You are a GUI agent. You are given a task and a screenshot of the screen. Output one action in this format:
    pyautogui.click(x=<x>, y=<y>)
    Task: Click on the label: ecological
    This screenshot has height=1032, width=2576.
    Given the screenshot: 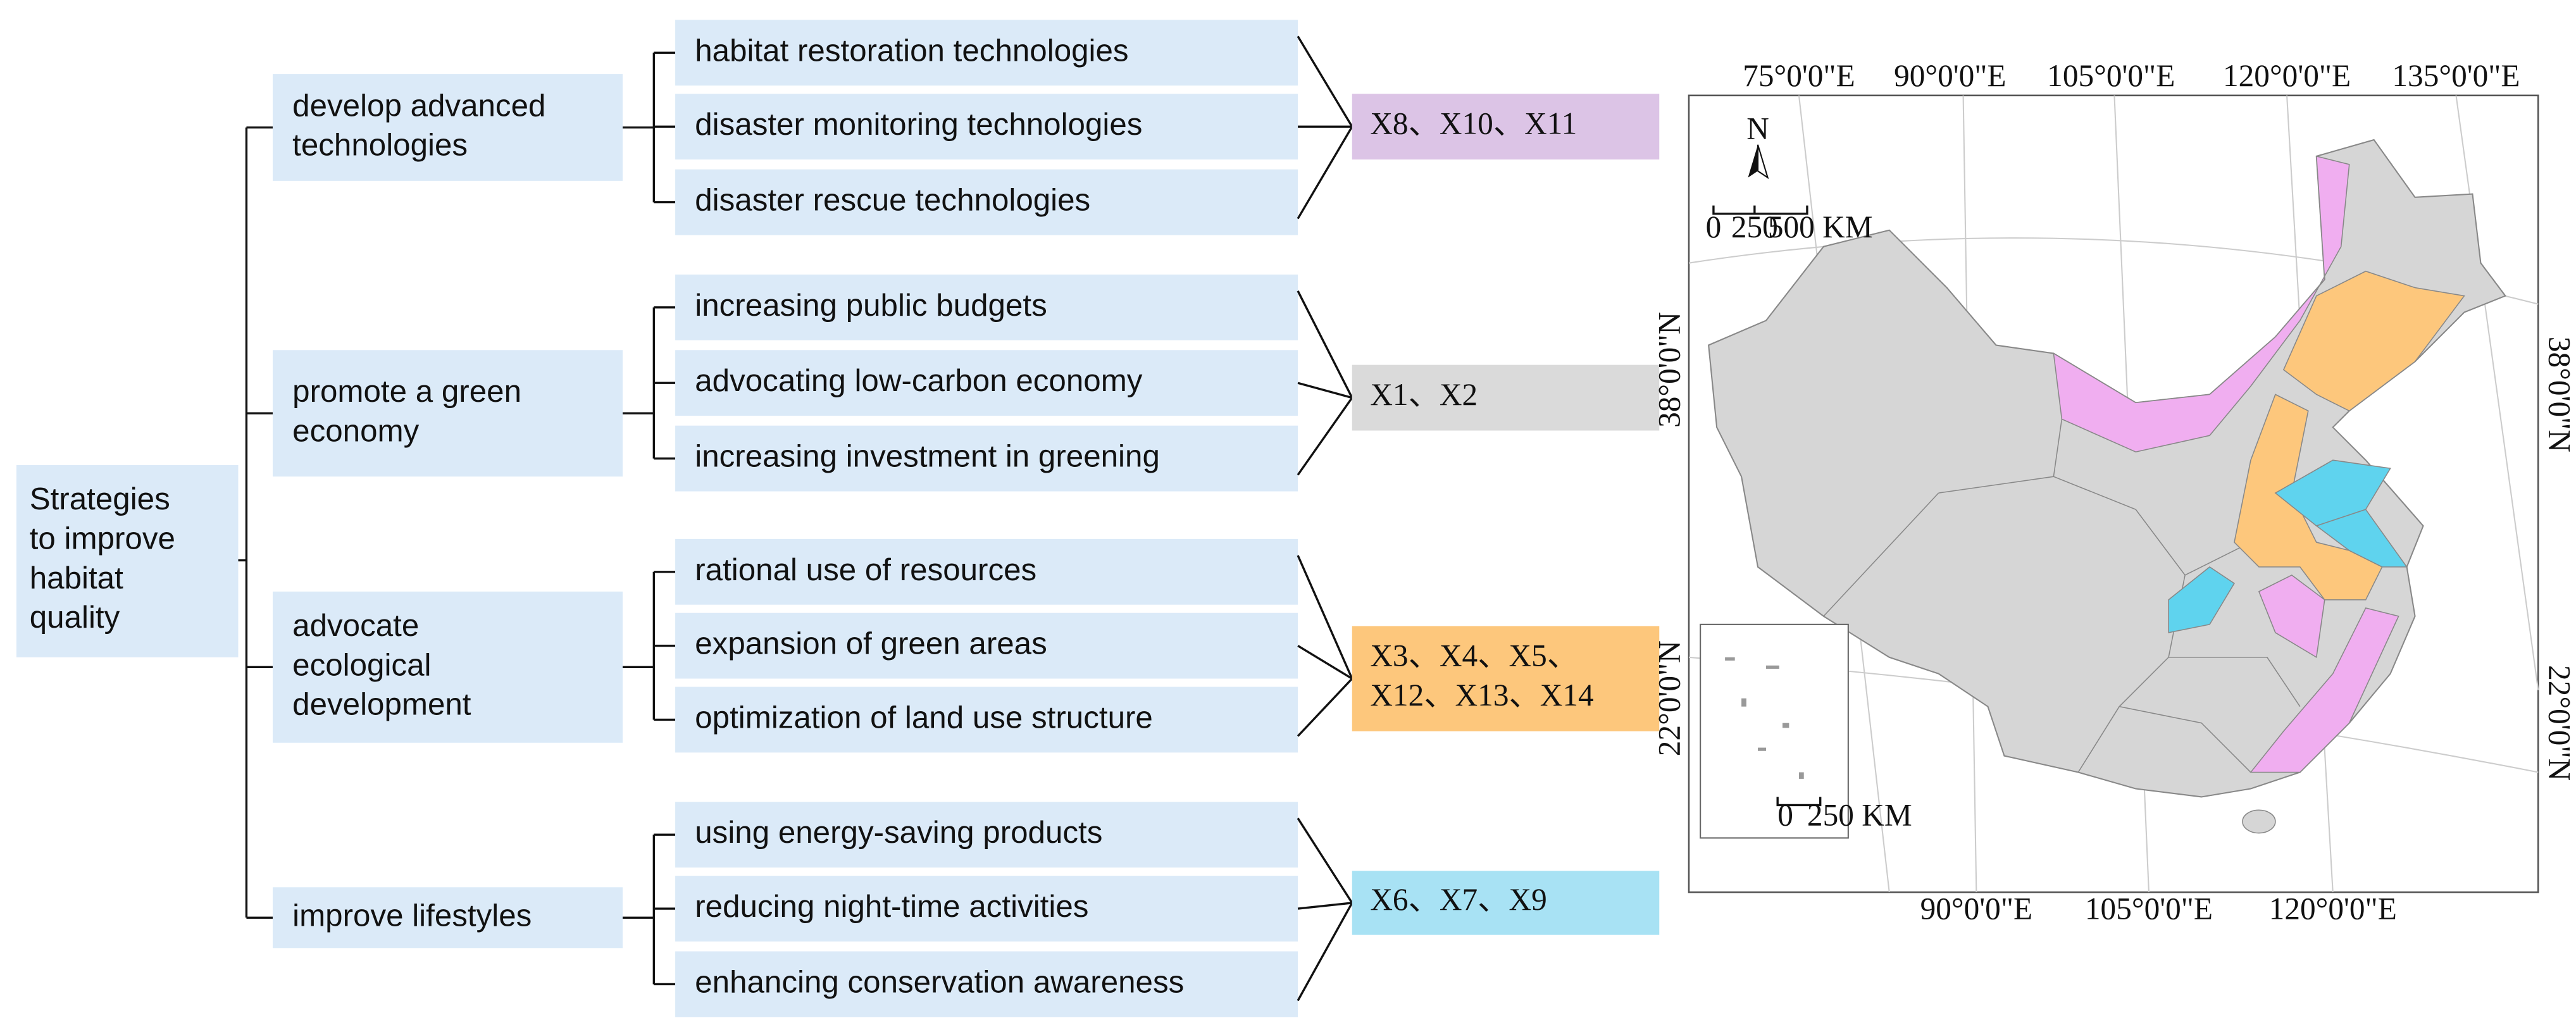 What is the action you would take?
    pyautogui.click(x=361, y=664)
    